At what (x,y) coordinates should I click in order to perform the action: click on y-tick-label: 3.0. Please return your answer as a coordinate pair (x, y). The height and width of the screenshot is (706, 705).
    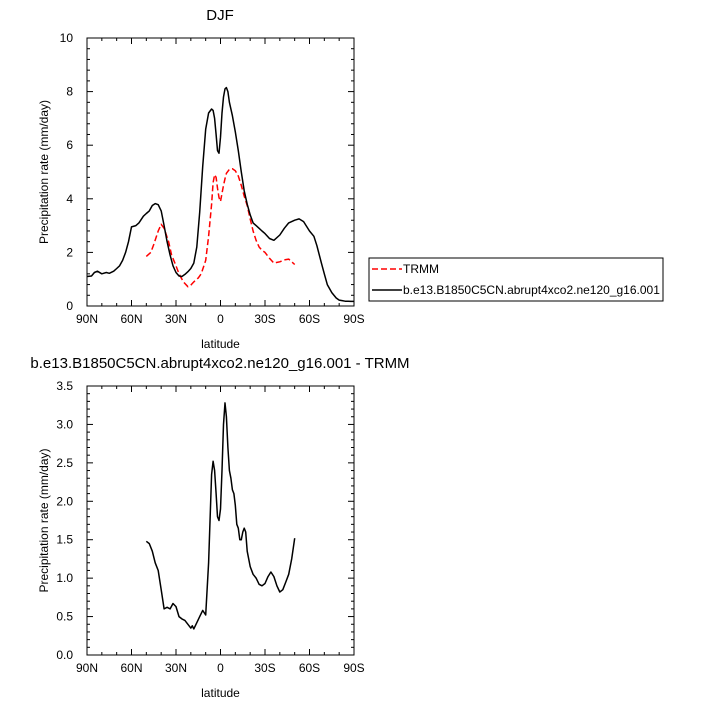
    Looking at the image, I should click on (64, 424).